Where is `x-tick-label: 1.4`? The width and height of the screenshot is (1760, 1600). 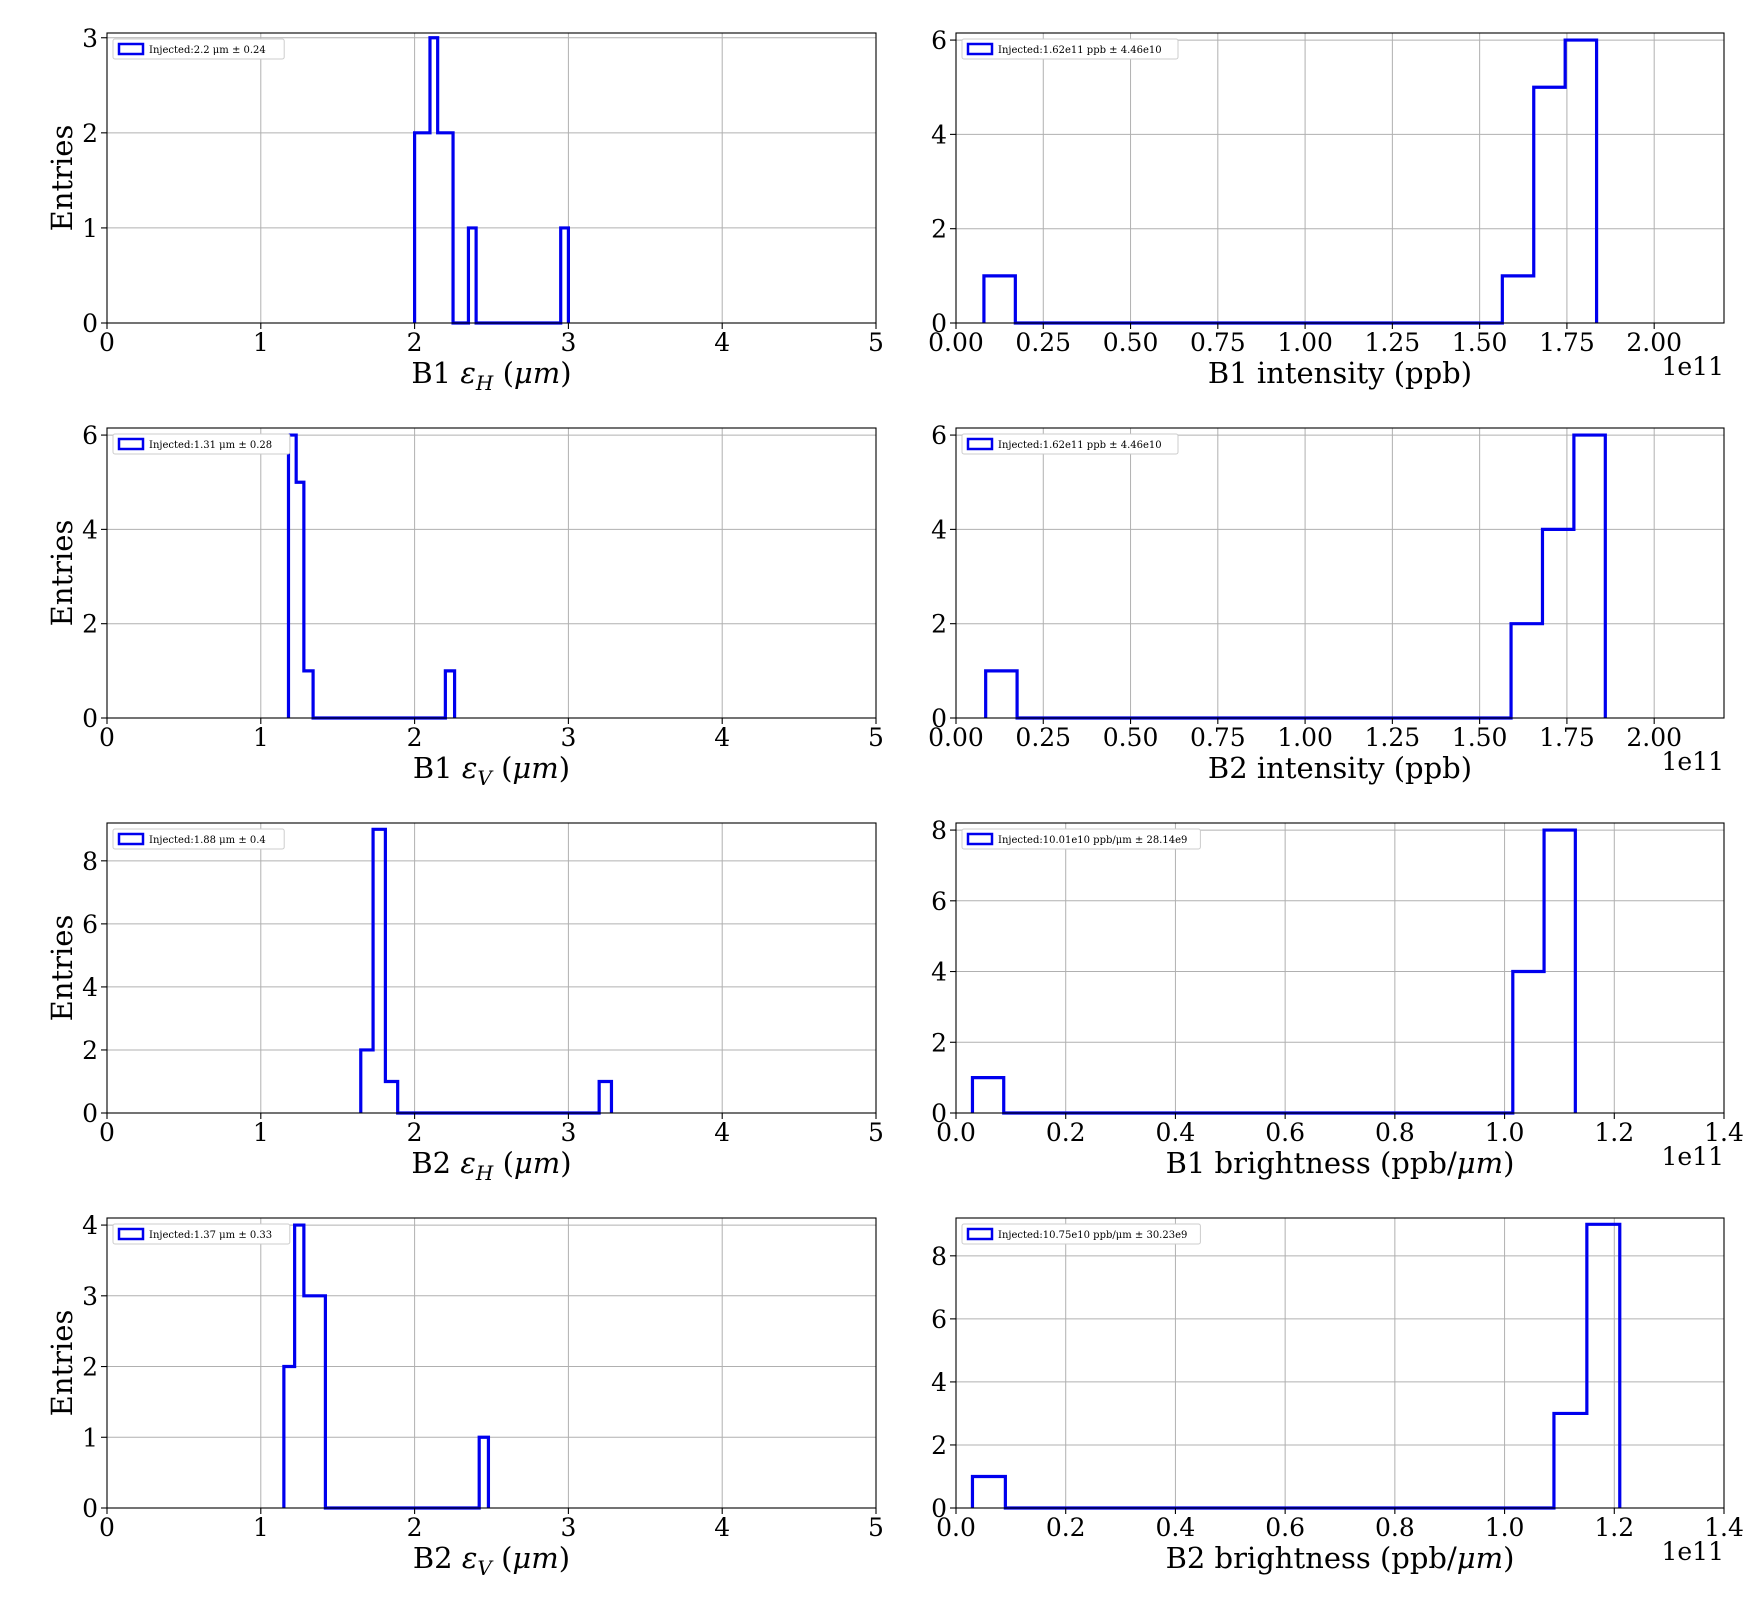
x-tick-label: 1.4 is located at coordinates (1724, 1527).